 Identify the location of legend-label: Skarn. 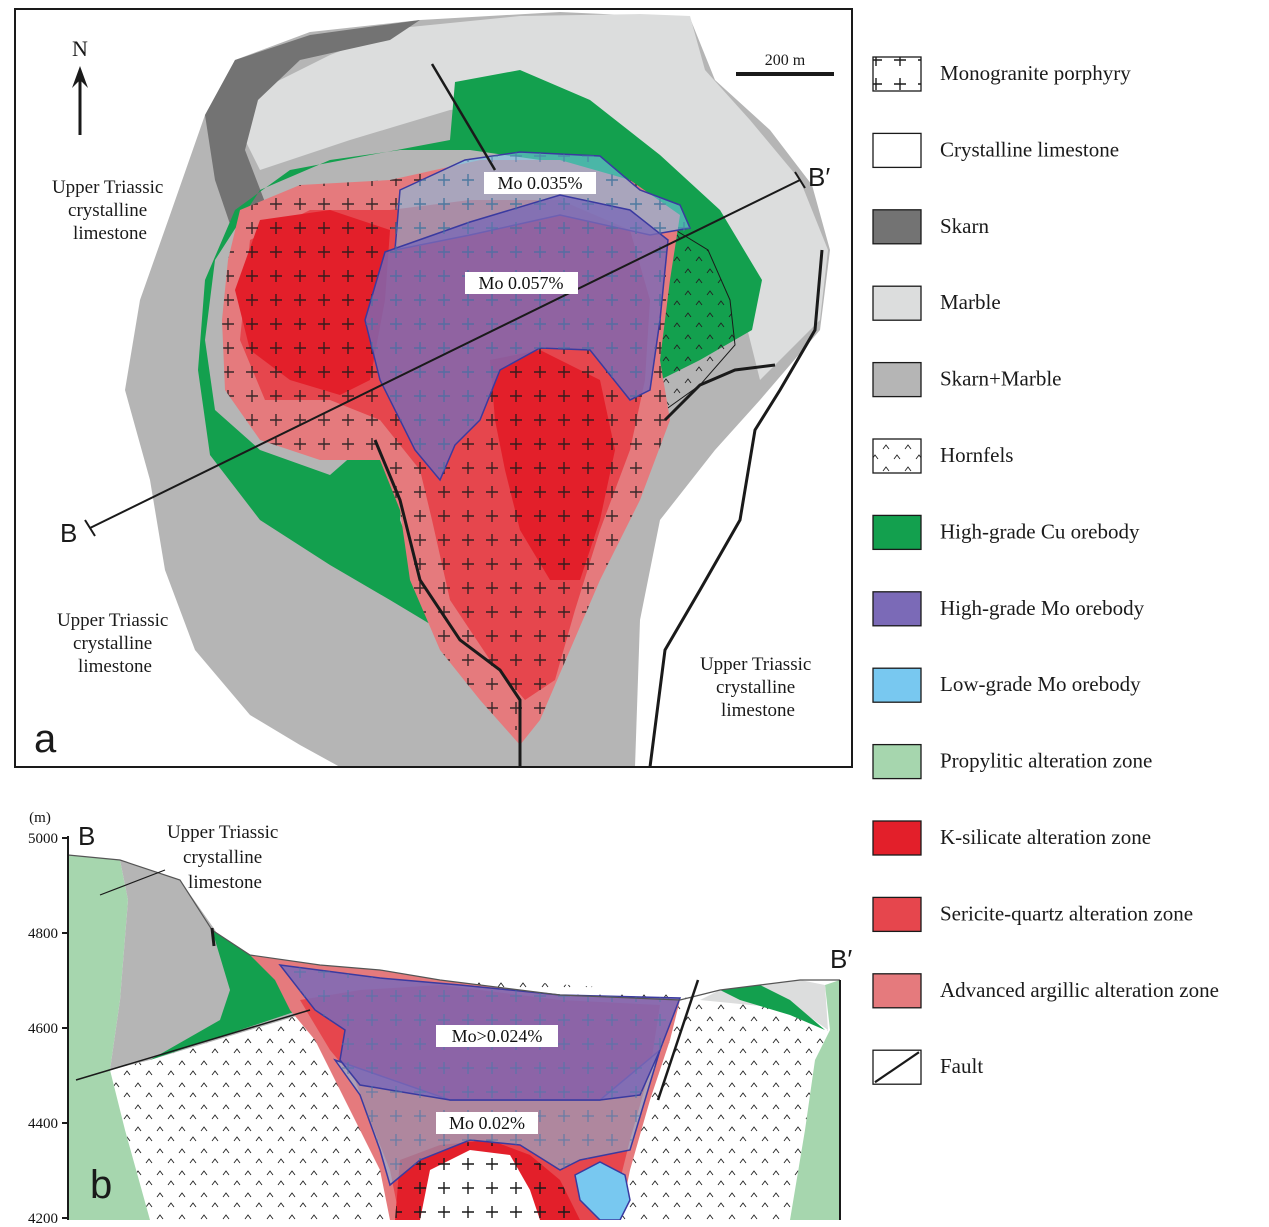
(964, 226).